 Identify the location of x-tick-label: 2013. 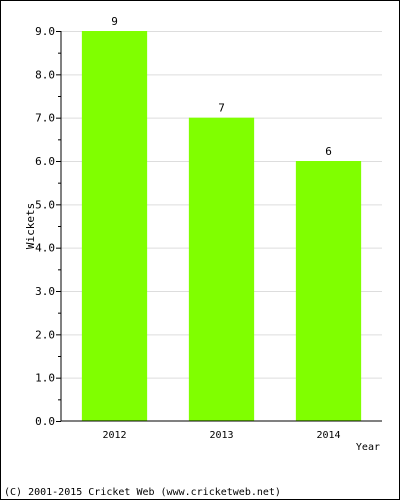
(221, 435).